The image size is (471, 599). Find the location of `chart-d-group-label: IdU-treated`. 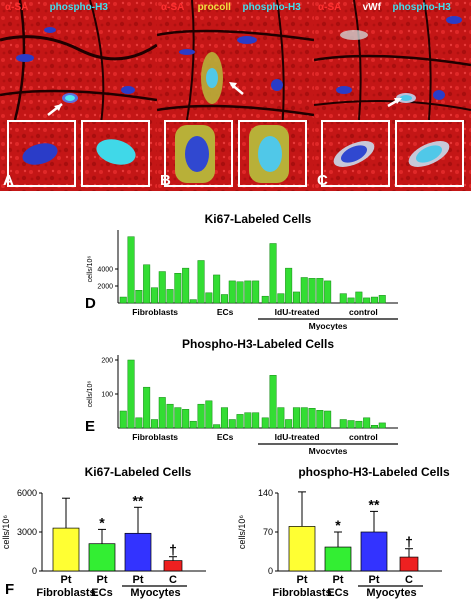

chart-d-group-label: IdU-treated is located at coordinates (297, 312).